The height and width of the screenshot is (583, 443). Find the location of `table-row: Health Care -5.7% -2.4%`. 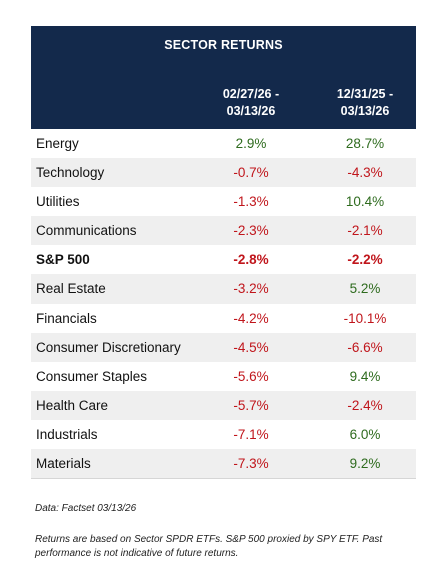

table-row: Health Care -5.7% -2.4% is located at coordinates (223, 405).